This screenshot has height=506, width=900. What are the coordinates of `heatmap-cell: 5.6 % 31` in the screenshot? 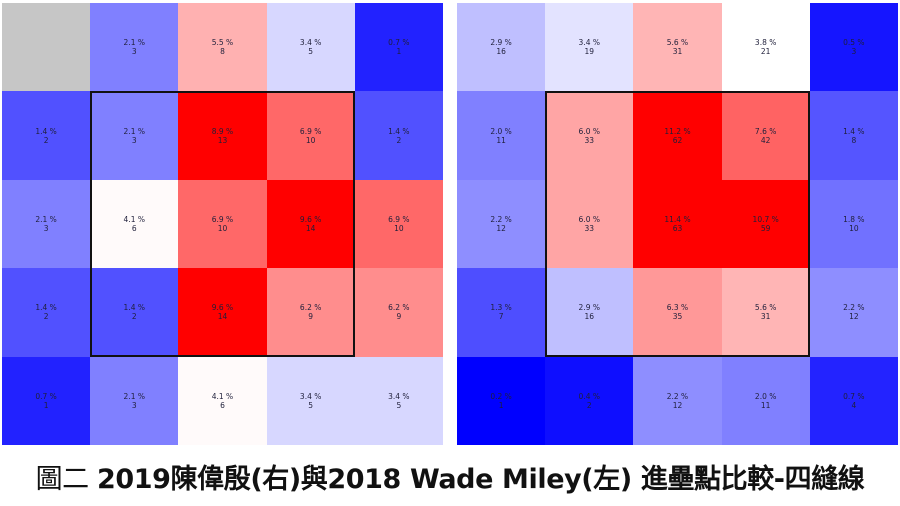 It's located at (677, 47).